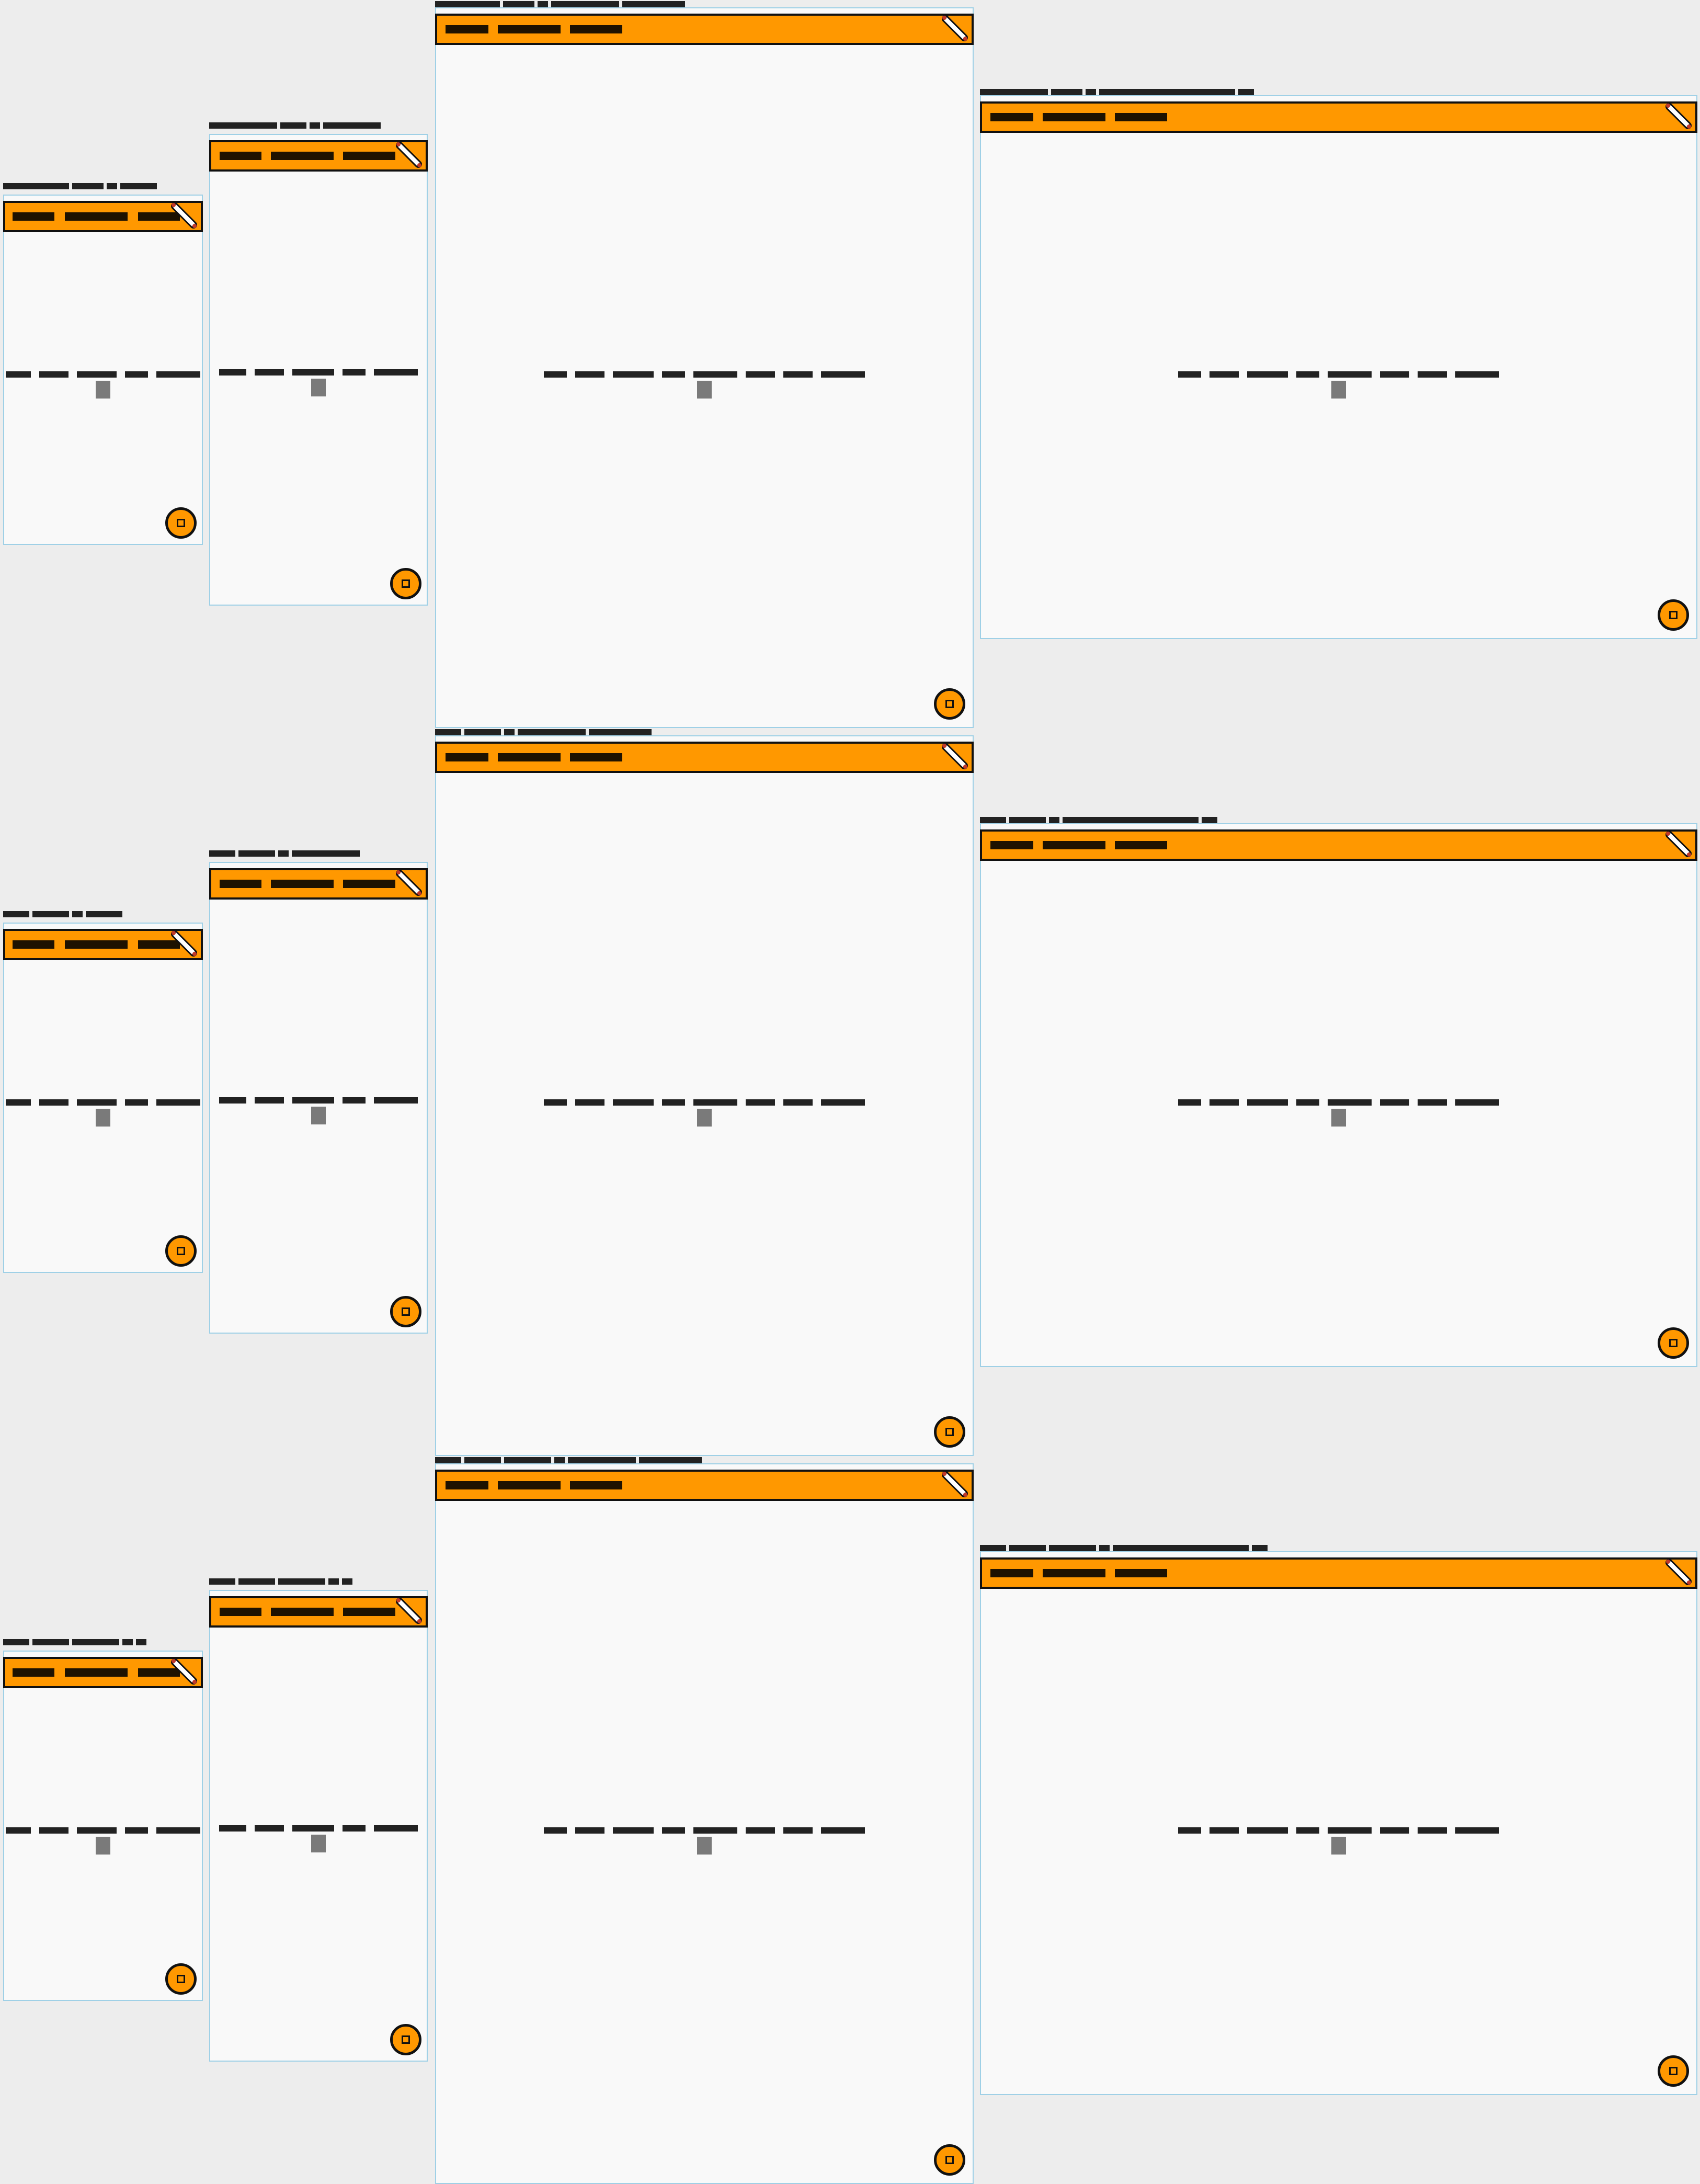 This screenshot has height=2184, width=1700. I want to click on frame-tablet-landscape-r1, so click(1338, 363).